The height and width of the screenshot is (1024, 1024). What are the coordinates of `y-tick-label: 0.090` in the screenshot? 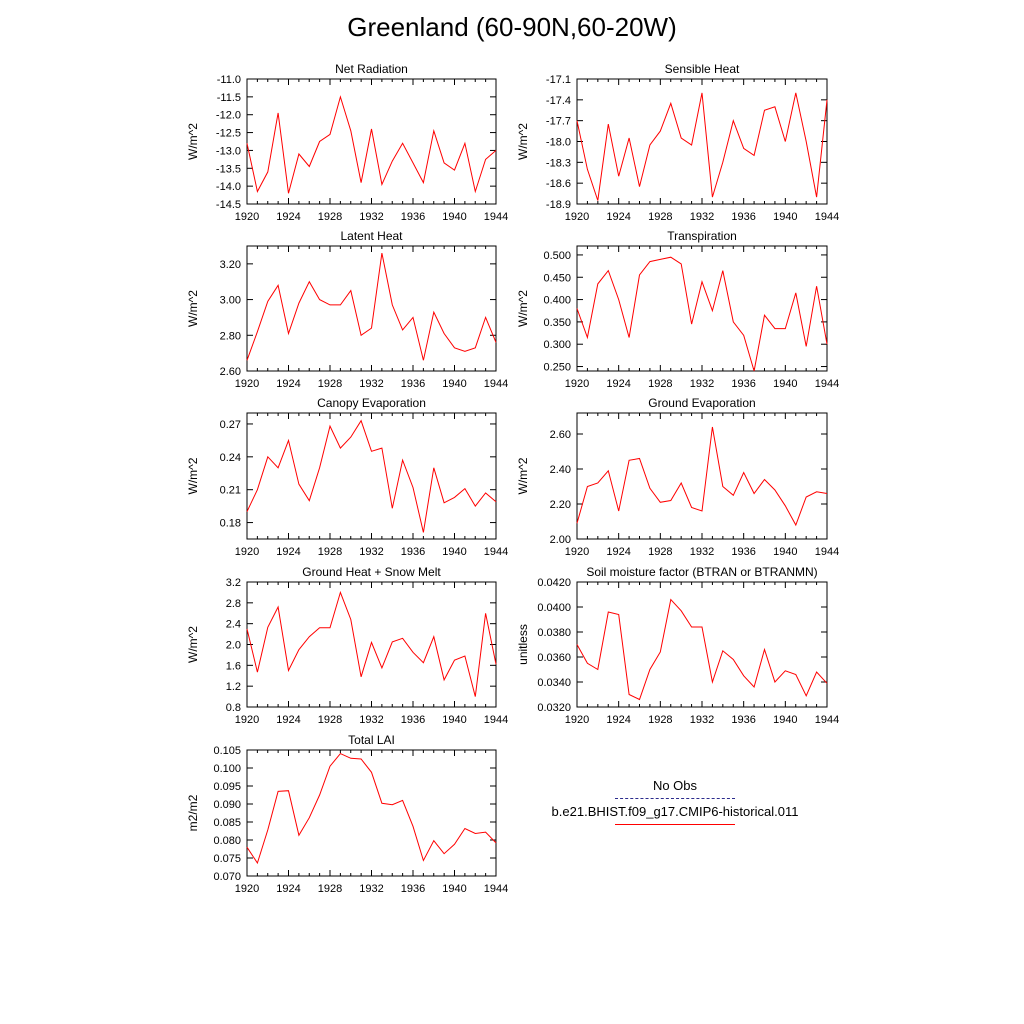 It's located at (227, 805).